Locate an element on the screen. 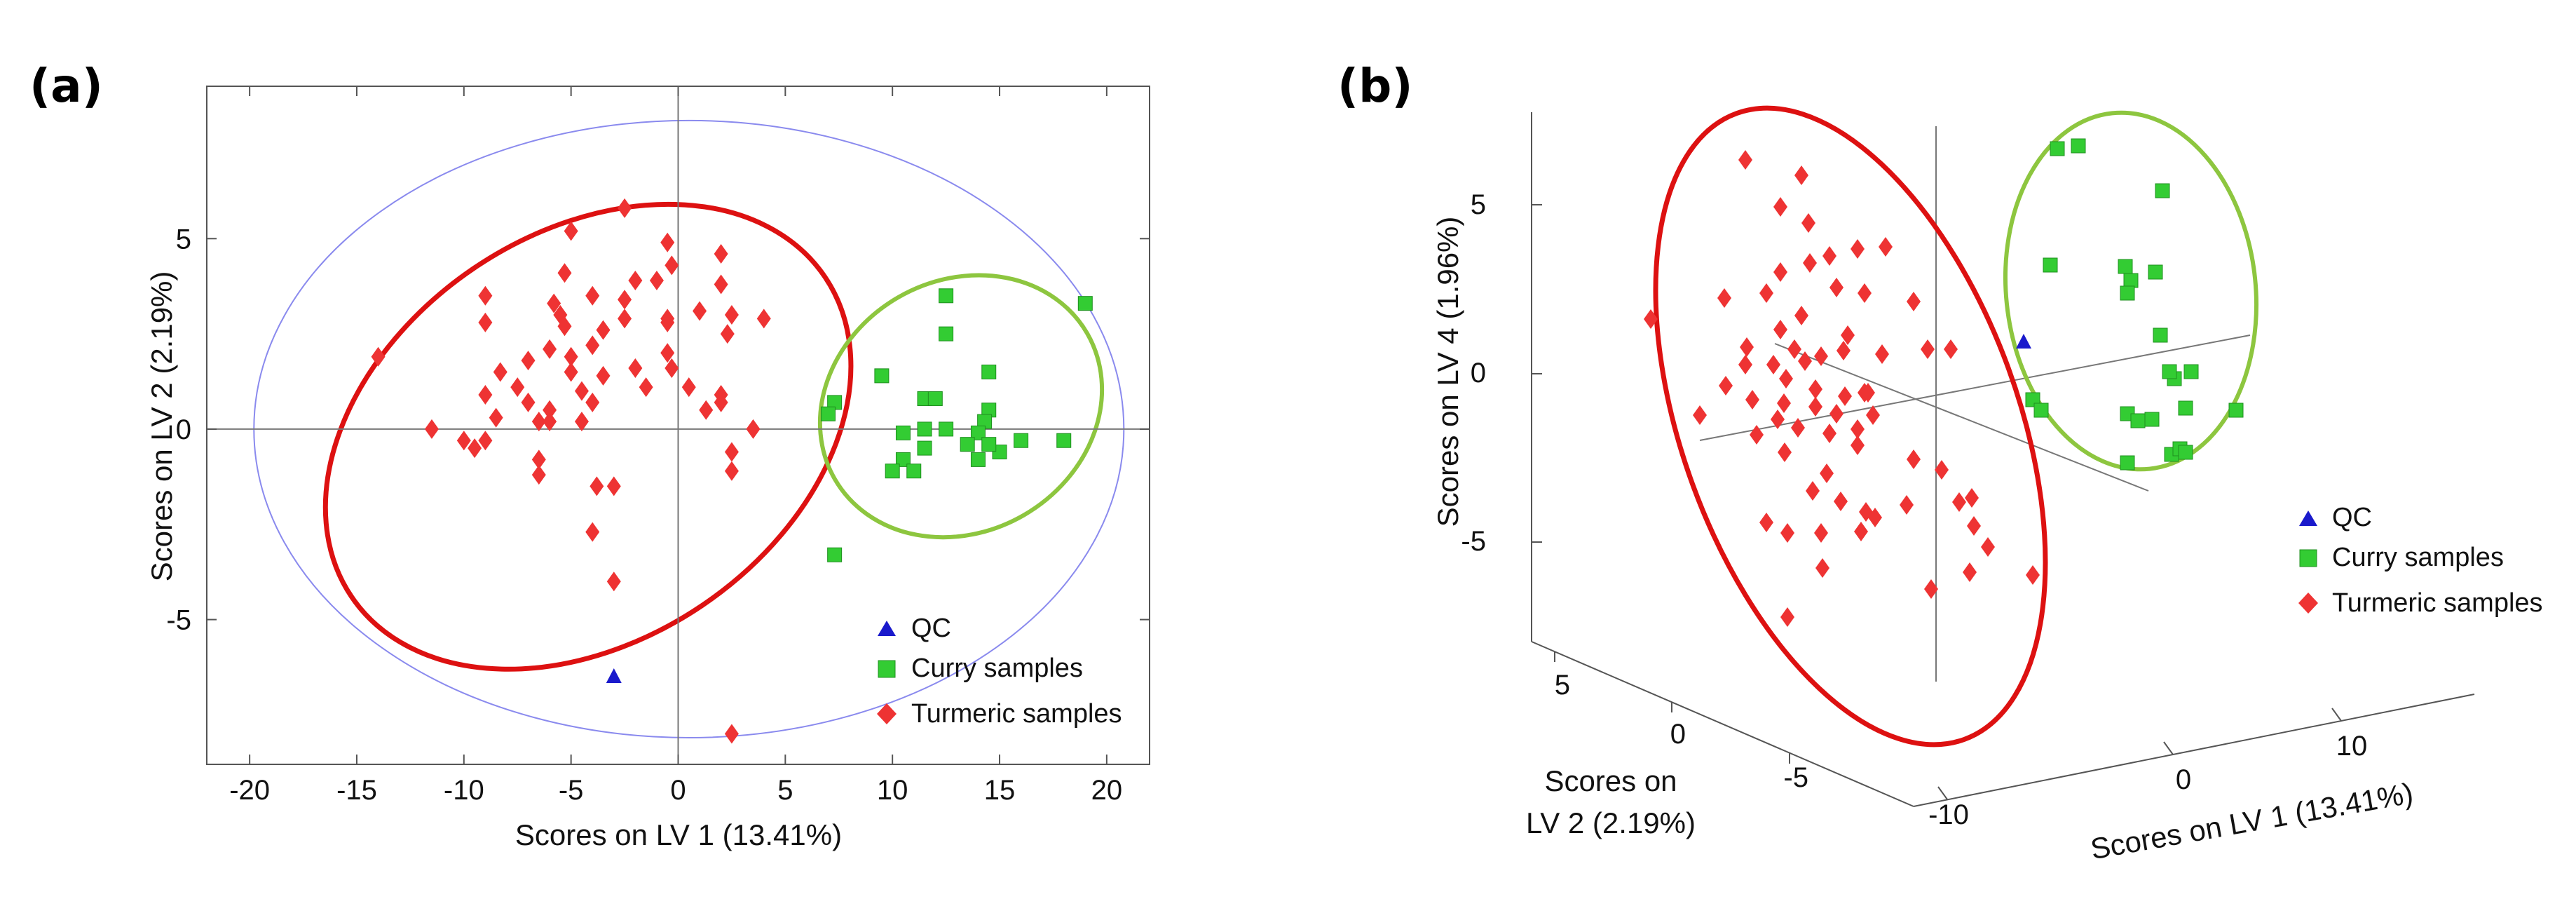 The image size is (2576, 906). legend-b-qc: QC is located at coordinates (2352, 517).